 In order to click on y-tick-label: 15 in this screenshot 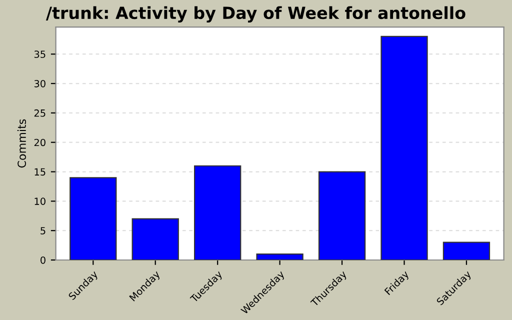, I will do `click(40, 172)`.